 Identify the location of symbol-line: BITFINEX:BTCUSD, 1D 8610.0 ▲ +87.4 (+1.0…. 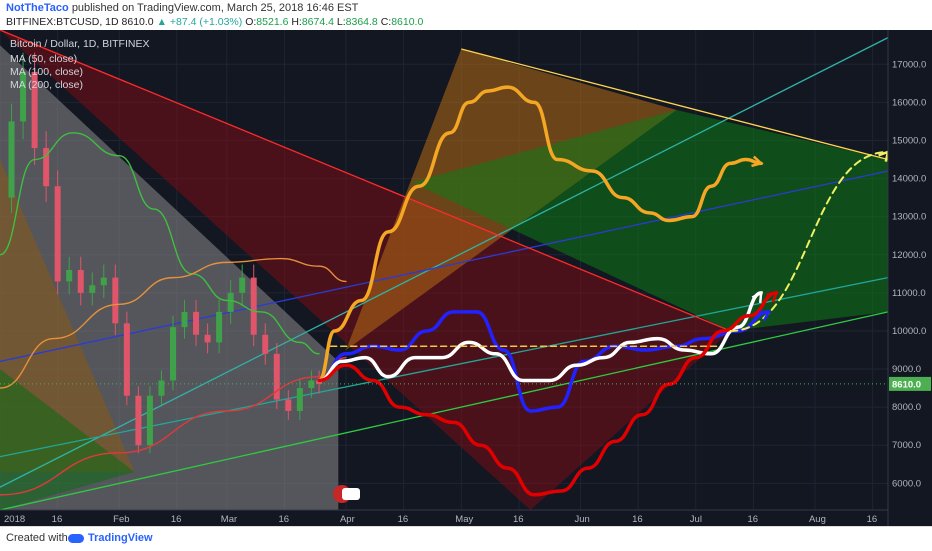
(214, 22).